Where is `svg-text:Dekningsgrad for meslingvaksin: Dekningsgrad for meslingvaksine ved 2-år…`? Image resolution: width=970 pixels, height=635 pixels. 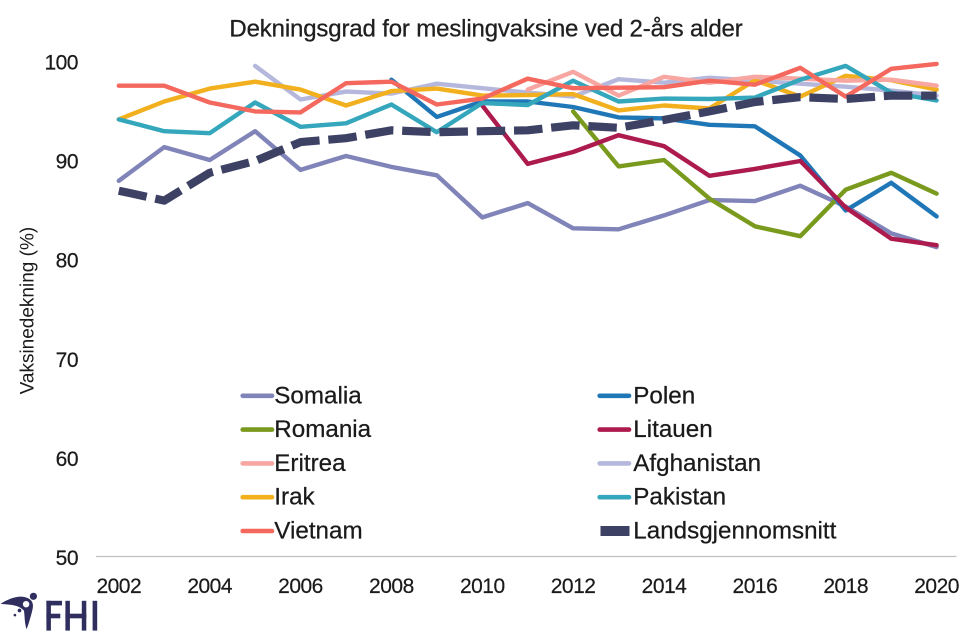 svg-text:Dekningsgrad for meslingvaksin: Dekningsgrad for meslingvaksine ved 2-år… is located at coordinates (485, 29).